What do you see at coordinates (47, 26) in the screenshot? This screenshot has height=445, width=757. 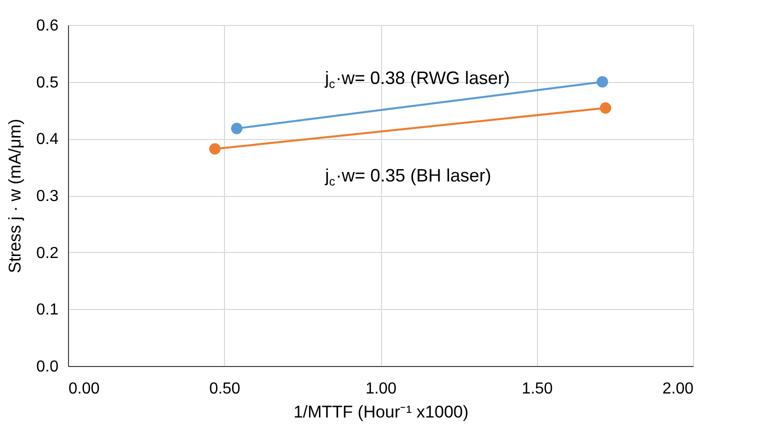 I see `y-tick-label: 0.6` at bounding box center [47, 26].